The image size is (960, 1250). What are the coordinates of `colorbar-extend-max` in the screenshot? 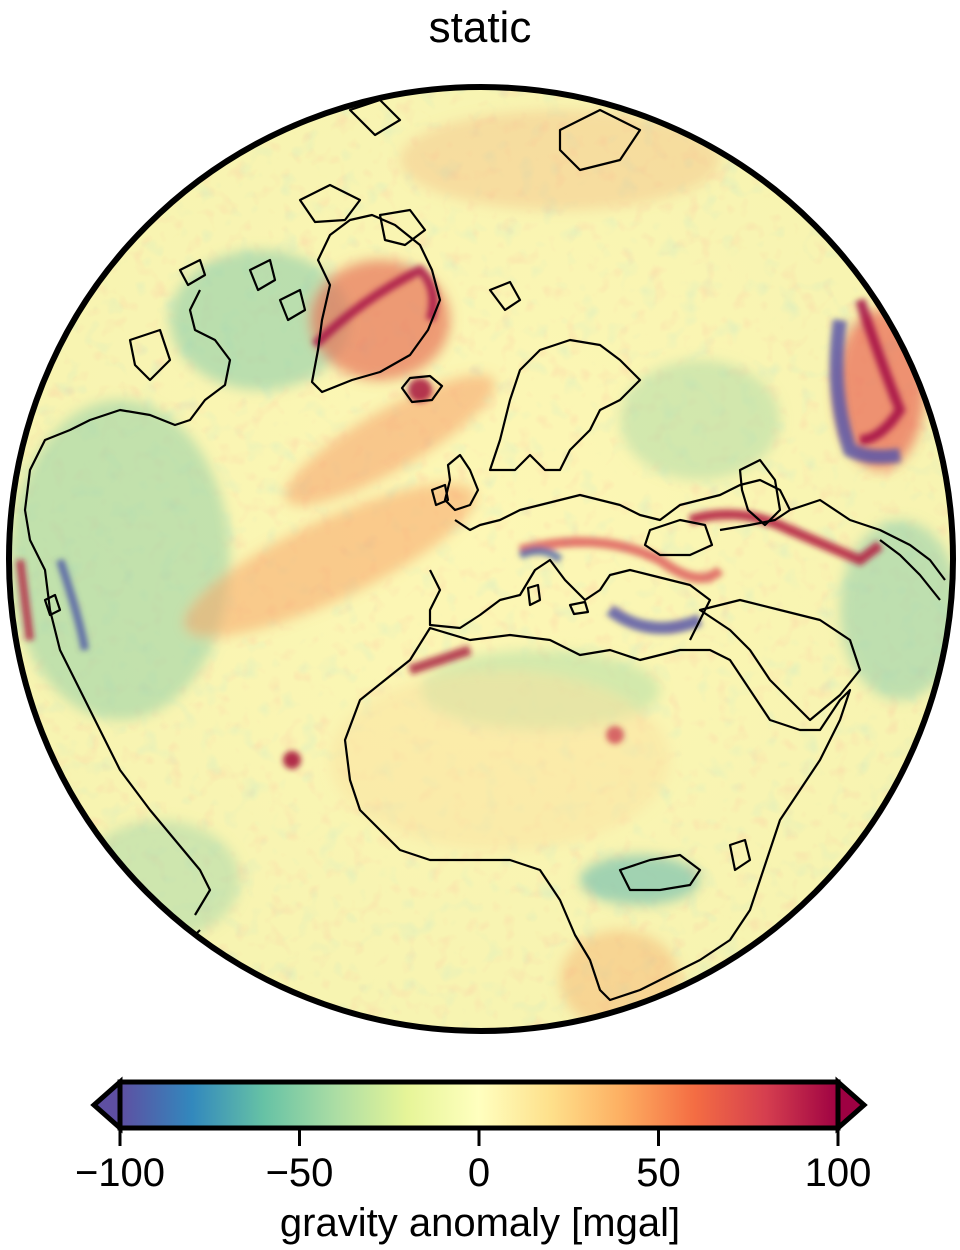 It's located at (851, 1105).